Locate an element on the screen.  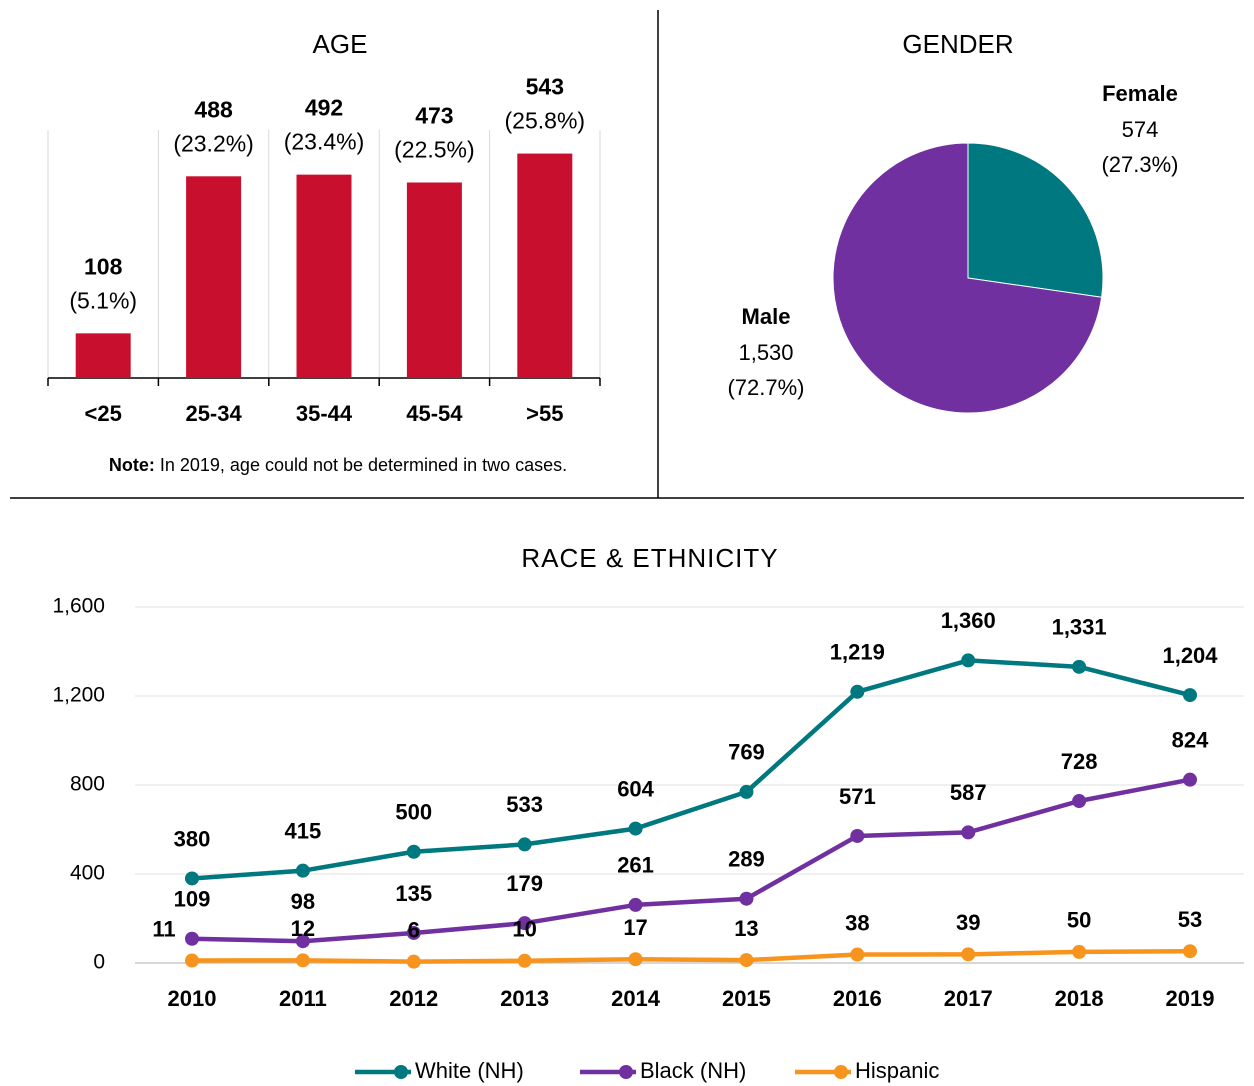
value-label: 289 is located at coordinates (746, 859).